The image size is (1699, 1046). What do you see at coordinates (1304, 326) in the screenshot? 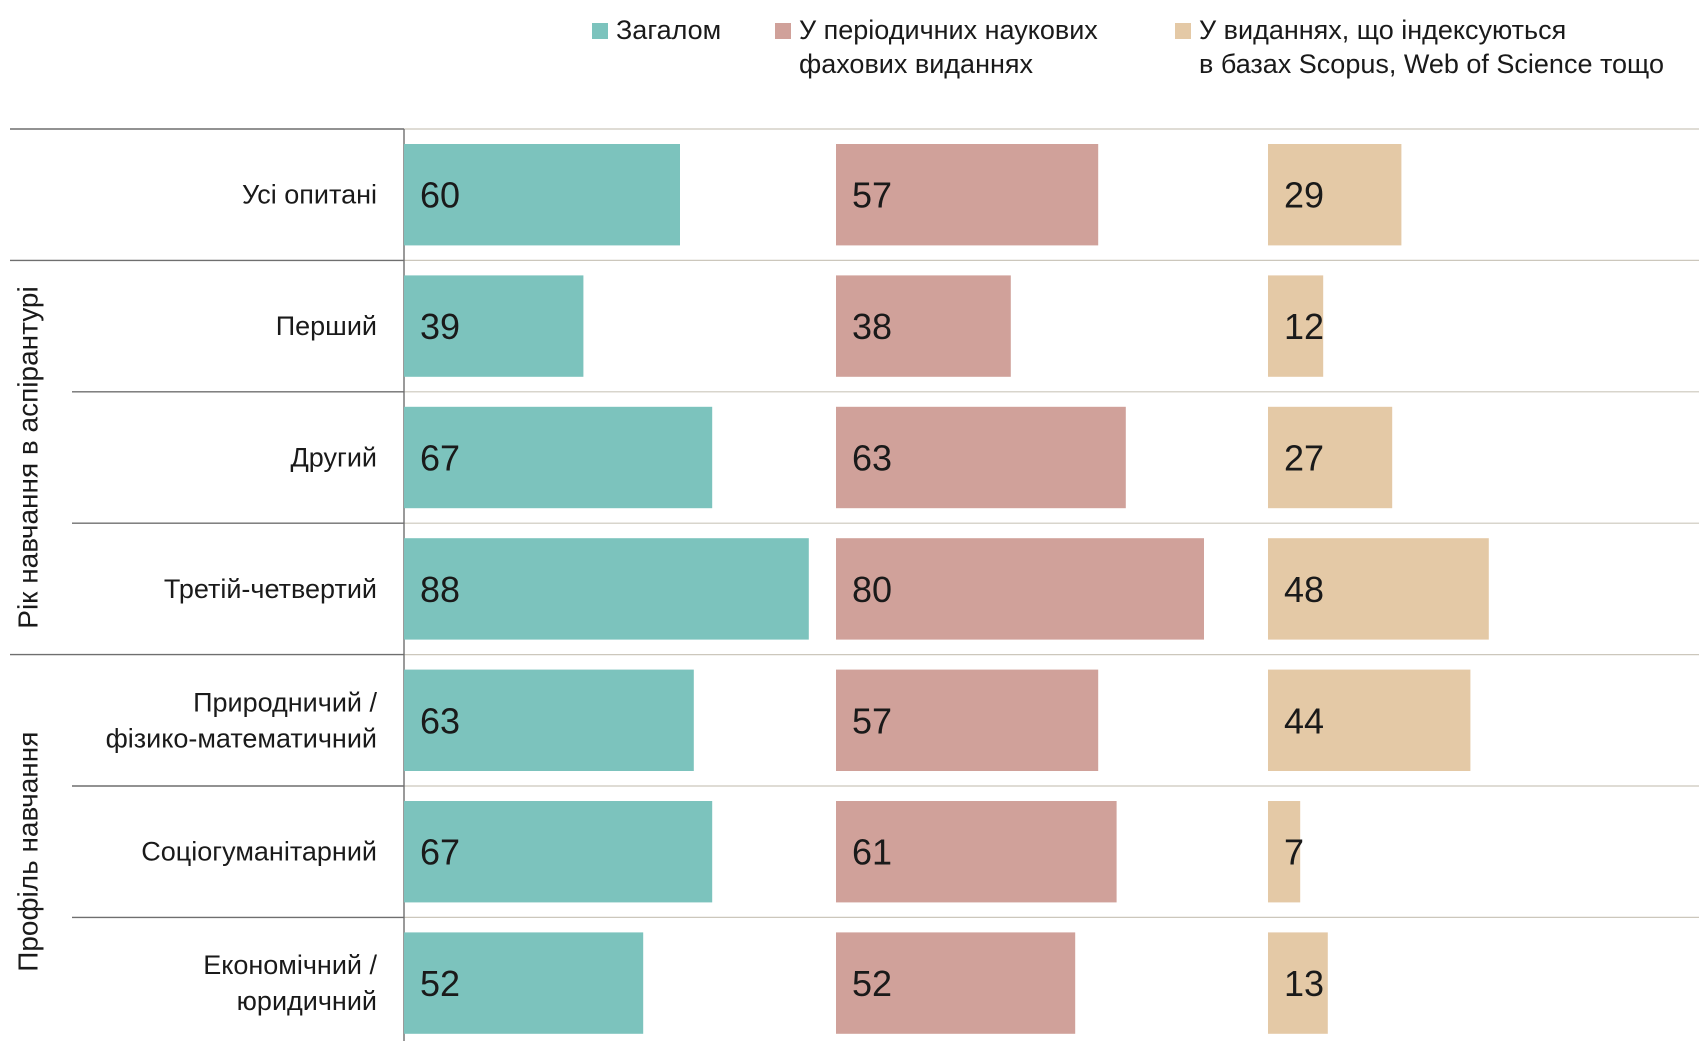
I see `data-label: 12` at bounding box center [1304, 326].